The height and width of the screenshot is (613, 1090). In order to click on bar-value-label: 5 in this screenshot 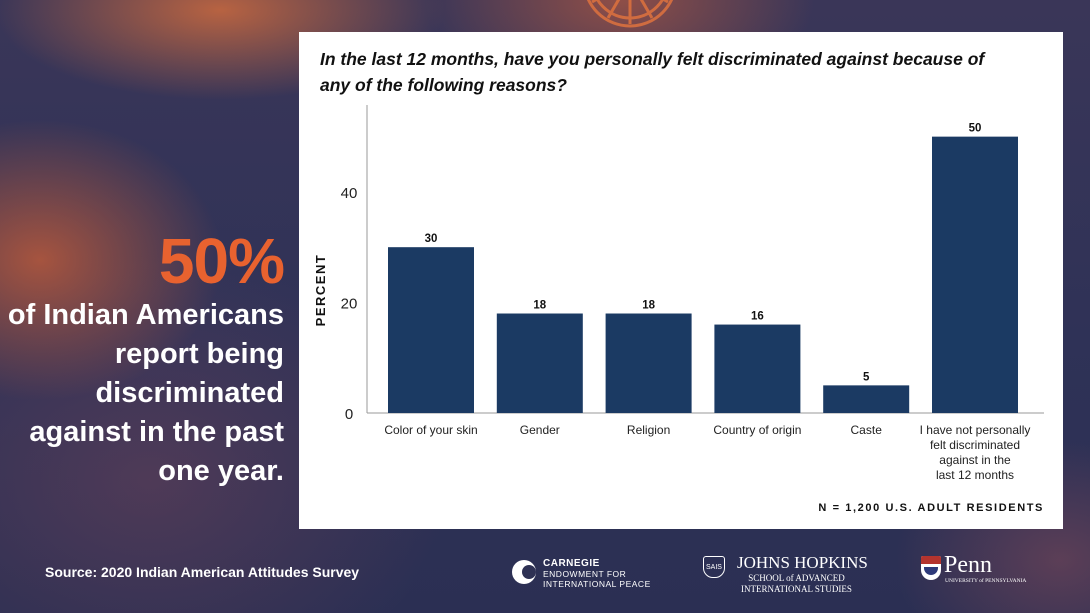, I will do `click(866, 377)`.